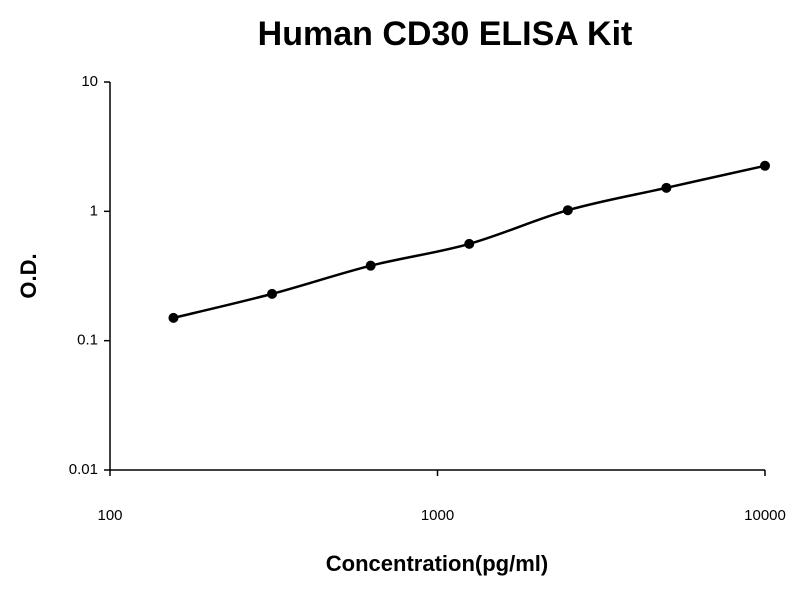 The width and height of the screenshot is (800, 600). Describe the element at coordinates (109, 515) in the screenshot. I see `x-tick-label: 100` at that location.